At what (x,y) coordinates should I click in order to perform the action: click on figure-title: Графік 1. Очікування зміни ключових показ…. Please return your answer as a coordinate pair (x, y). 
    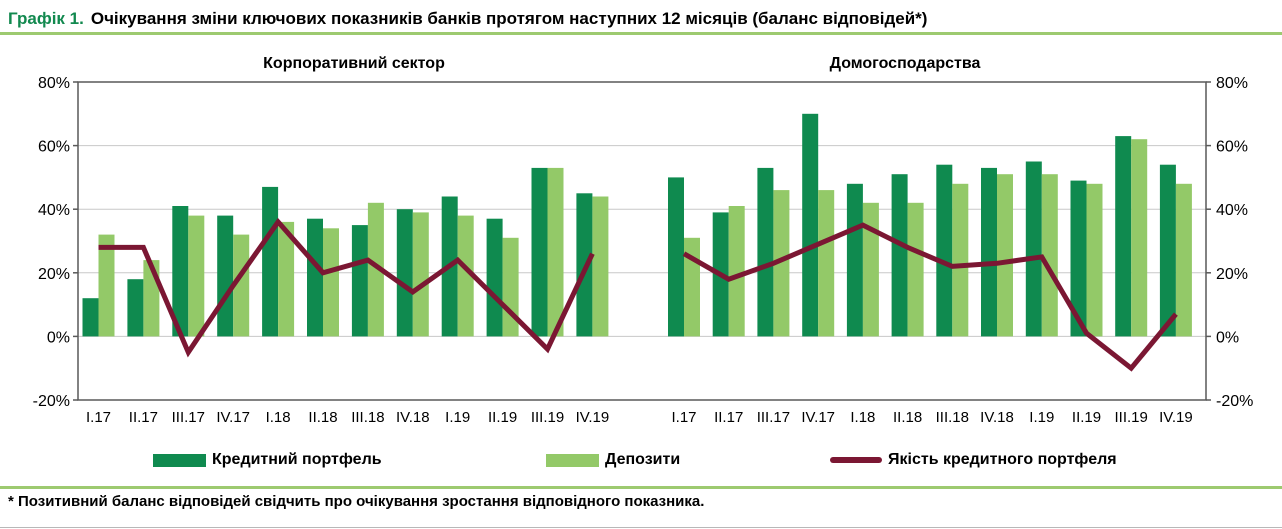
    Looking at the image, I should click on (467, 19).